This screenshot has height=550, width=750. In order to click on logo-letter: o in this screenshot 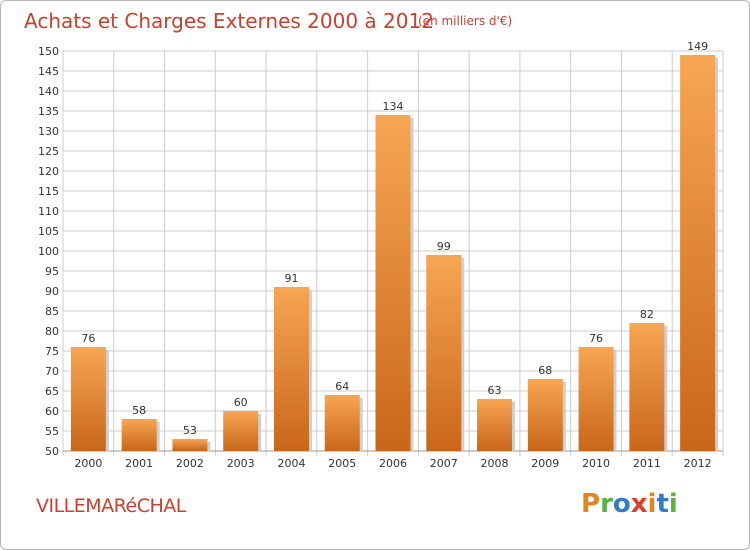, I will do `click(621, 504)`.